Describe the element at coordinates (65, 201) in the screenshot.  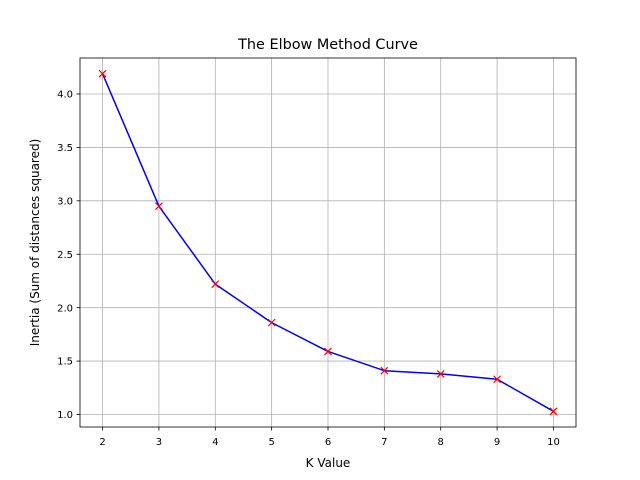
I see `y-tick-label: 3.0` at that location.